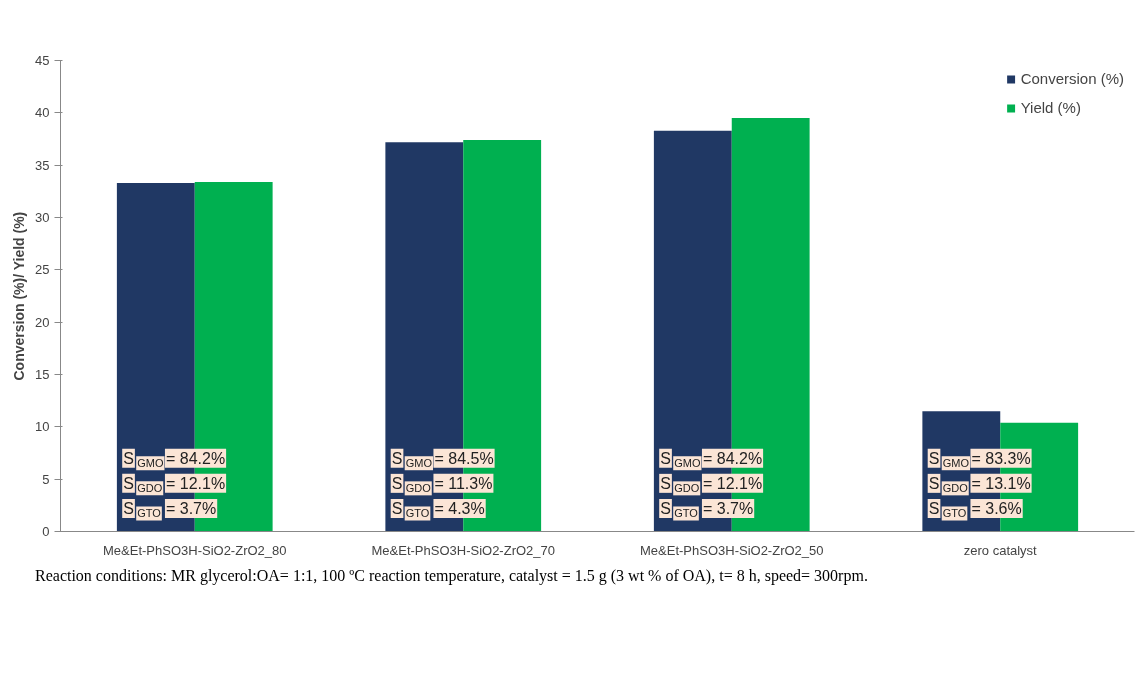  I want to click on y-tick-label: 30, so click(42, 217).